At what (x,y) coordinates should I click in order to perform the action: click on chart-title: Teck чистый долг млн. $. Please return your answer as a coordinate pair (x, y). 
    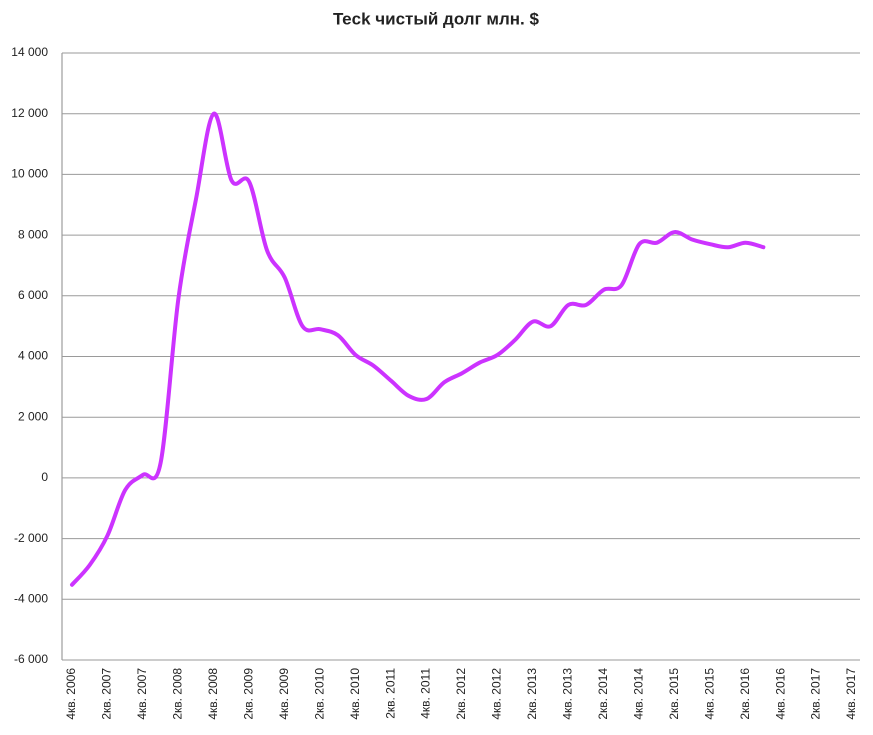
    Looking at the image, I should click on (436, 18).